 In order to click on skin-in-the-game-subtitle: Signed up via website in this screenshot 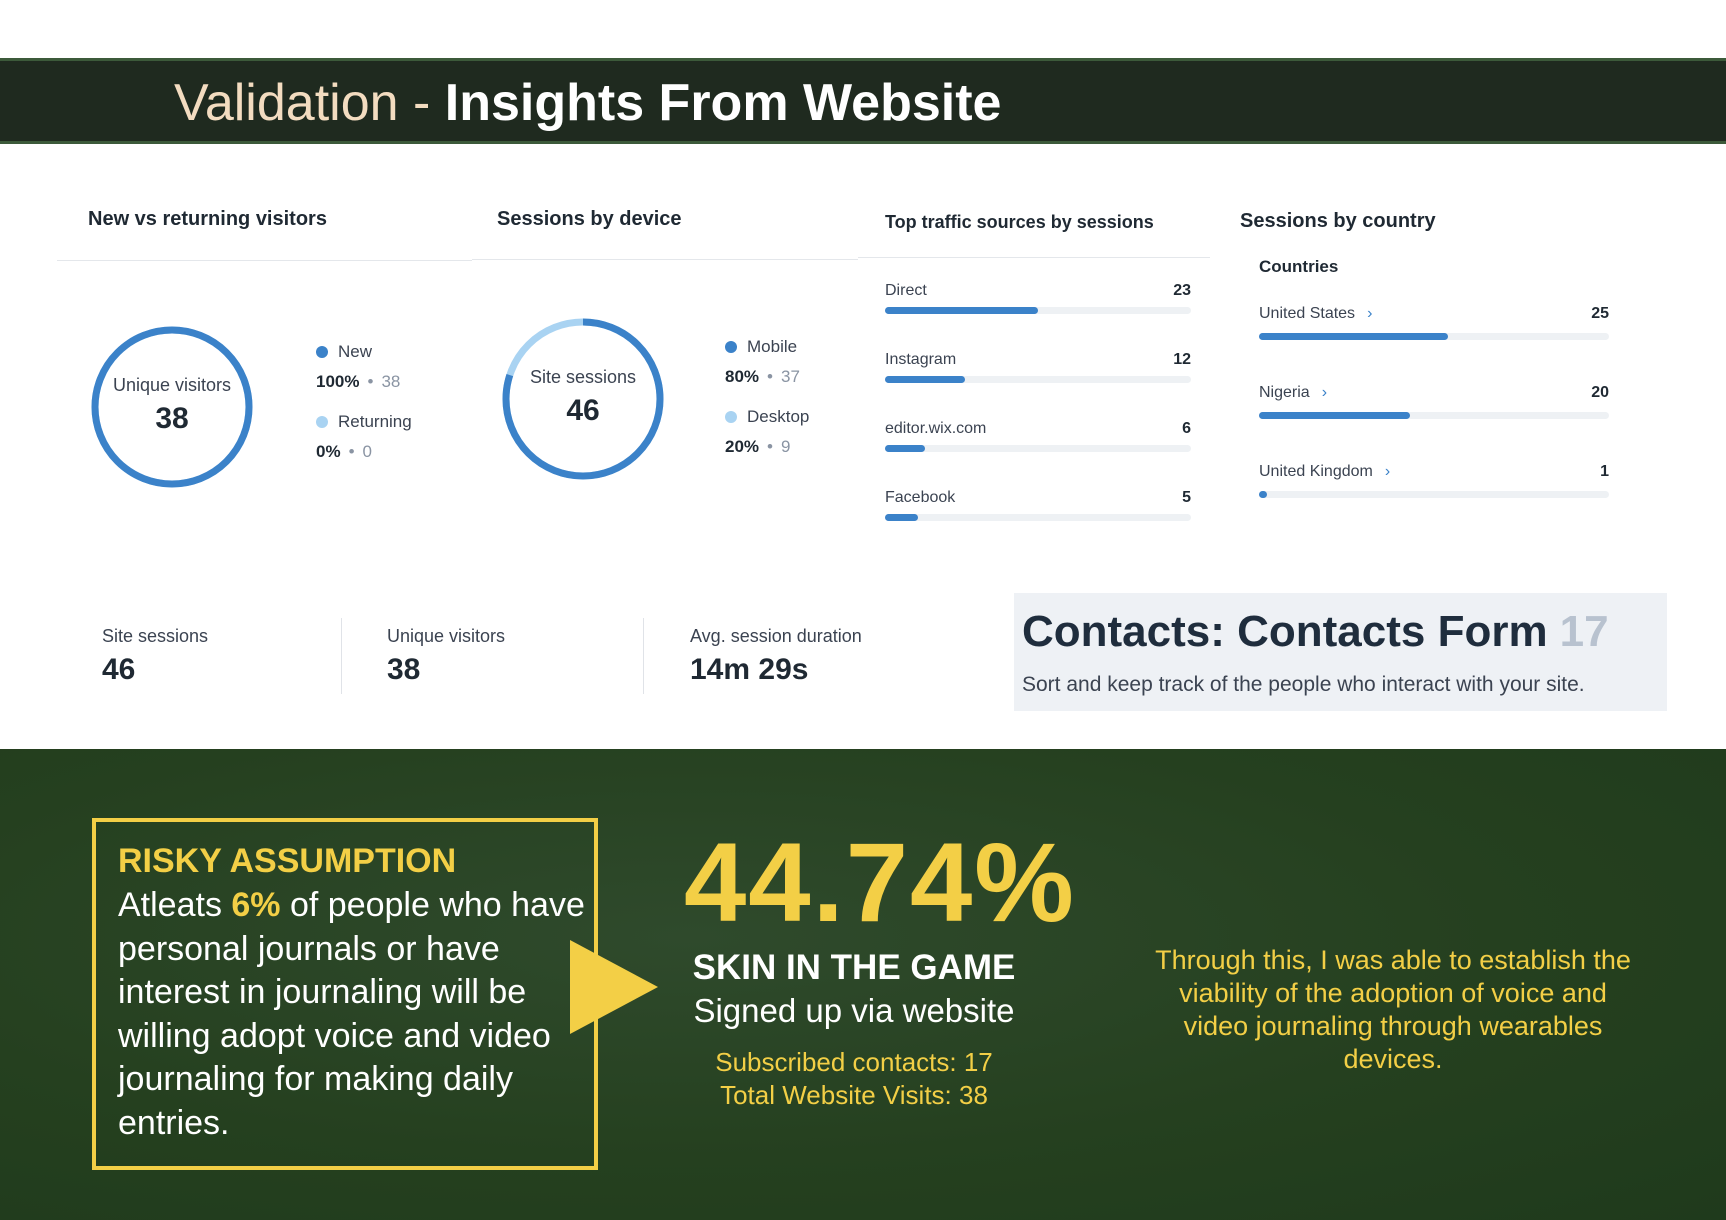, I will do `click(854, 1010)`.